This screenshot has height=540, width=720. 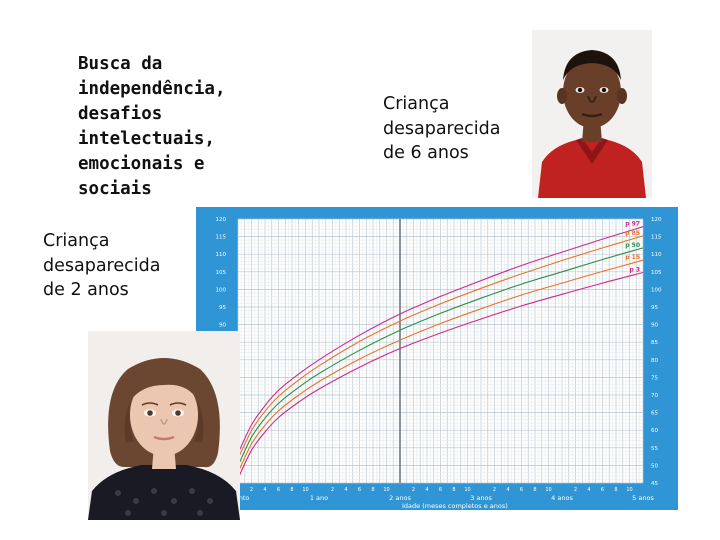 I want to click on caption-missing-6-years: Criança desaparecida de 6 anos, so click(x=442, y=128).